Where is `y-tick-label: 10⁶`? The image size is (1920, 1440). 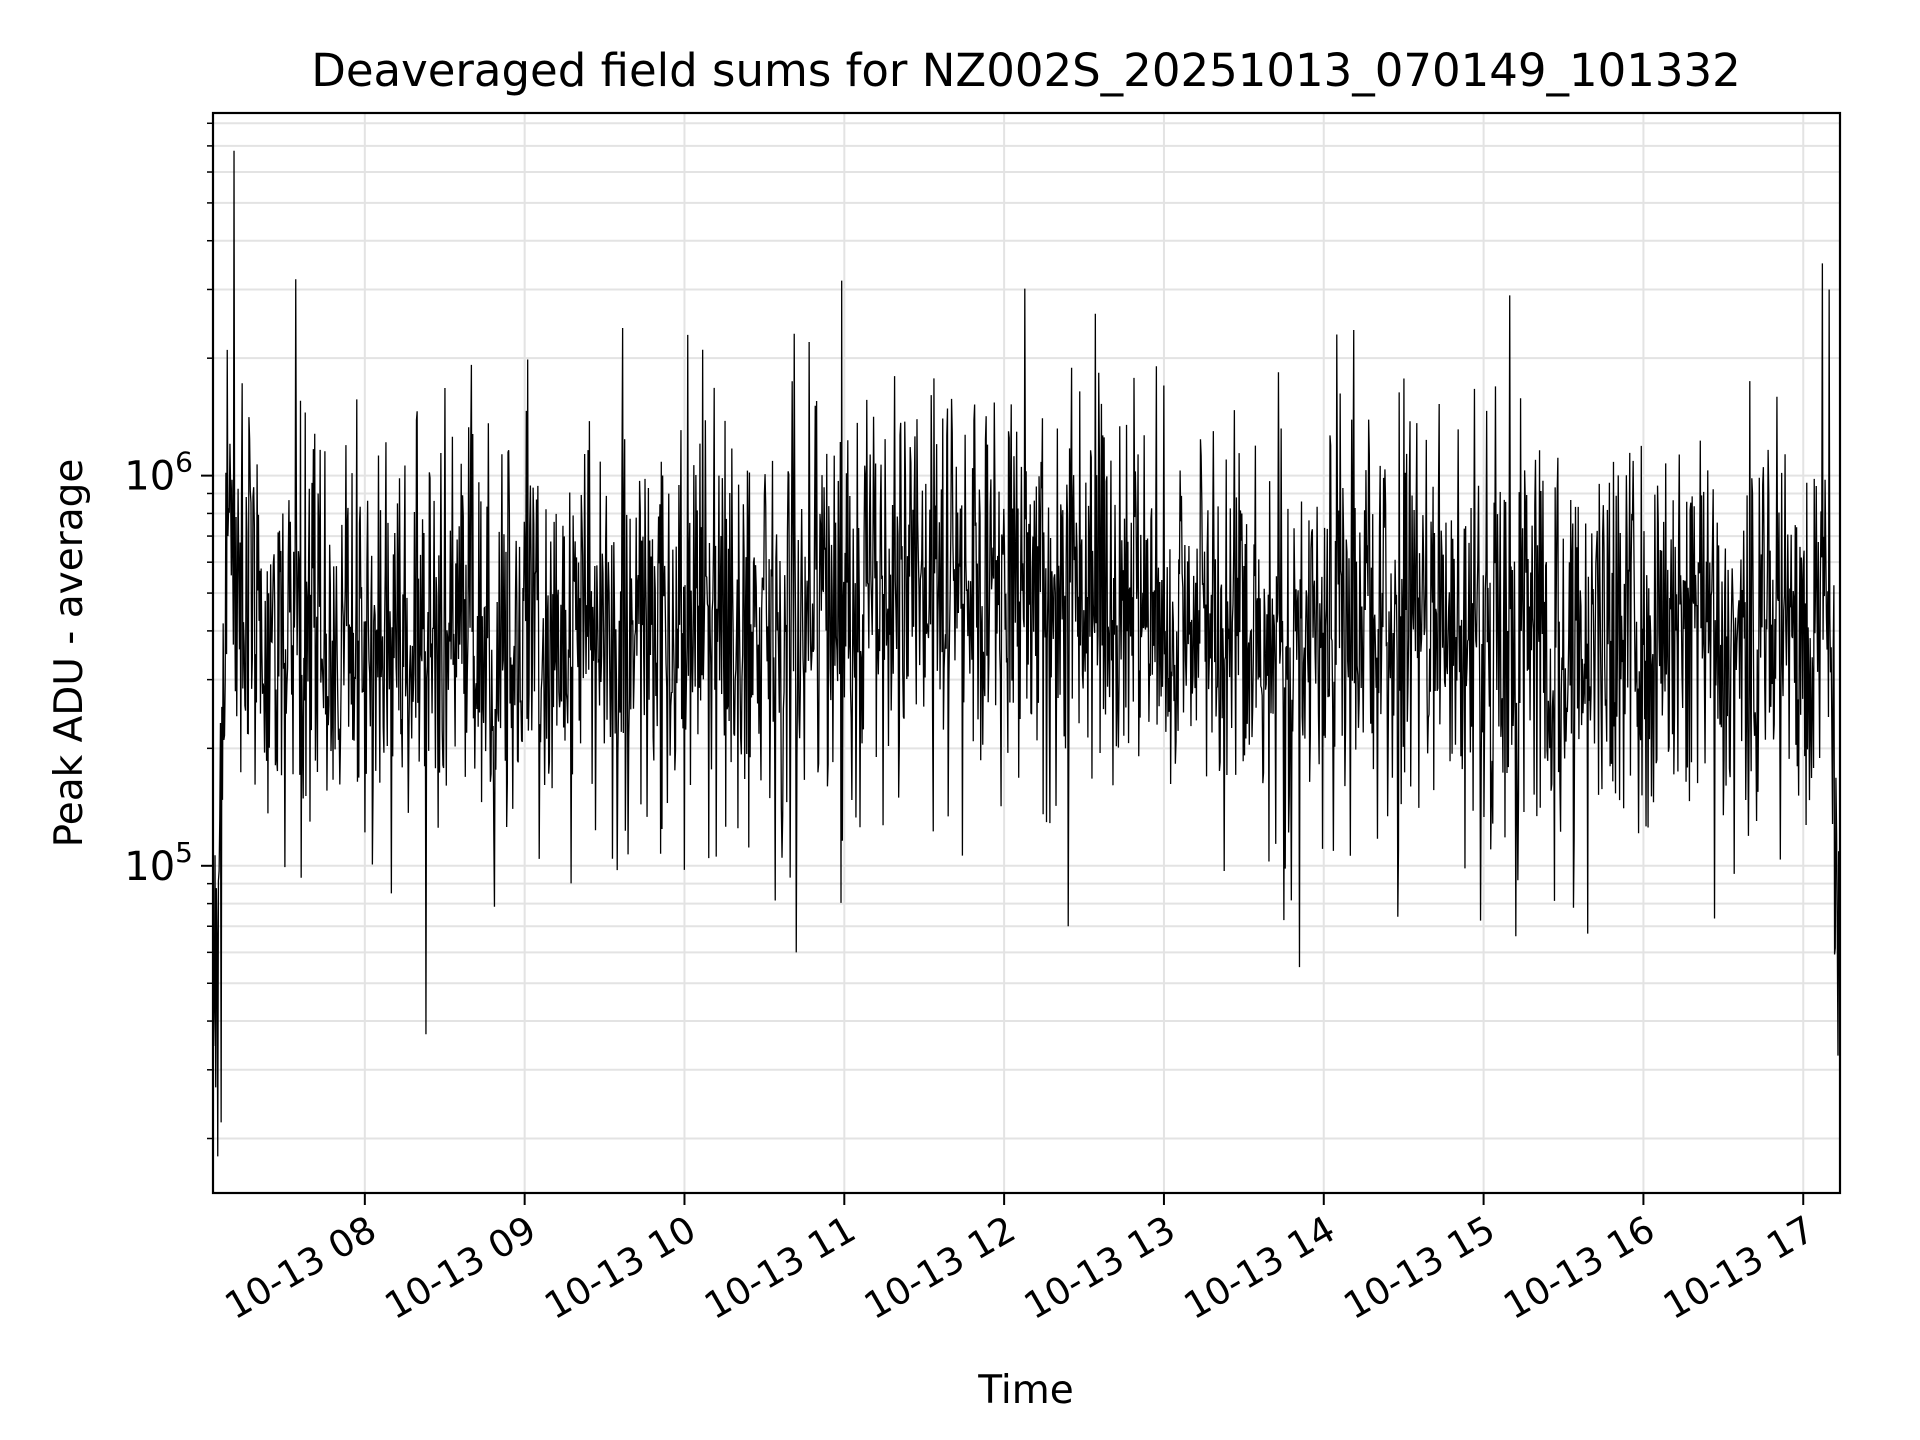 y-tick-label: 10⁶ is located at coordinates (158, 473).